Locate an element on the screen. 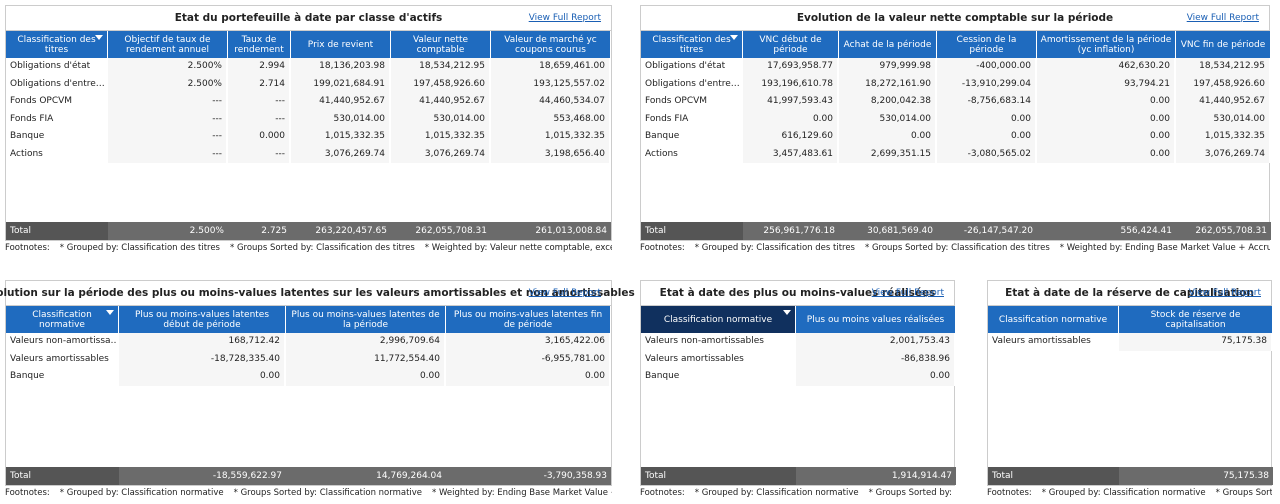 The width and height of the screenshot is (1280, 504). total-cell: -3,790,358.93 is located at coordinates (528, 476).